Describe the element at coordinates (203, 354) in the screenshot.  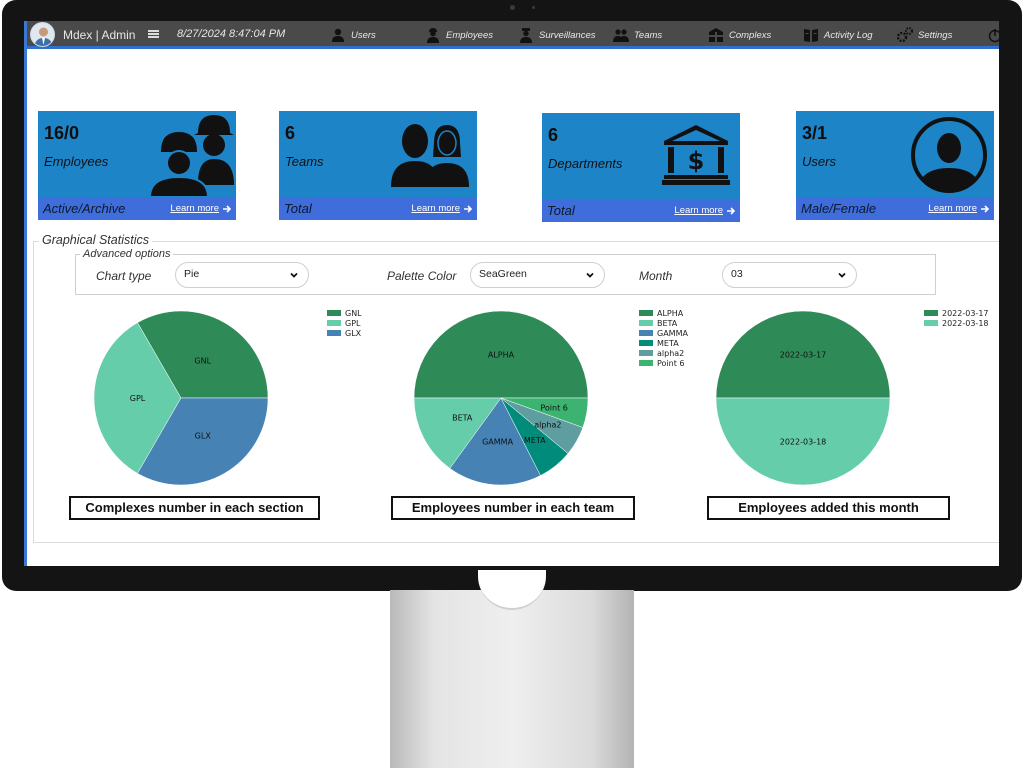
I see `pie-slice-gnl` at that location.